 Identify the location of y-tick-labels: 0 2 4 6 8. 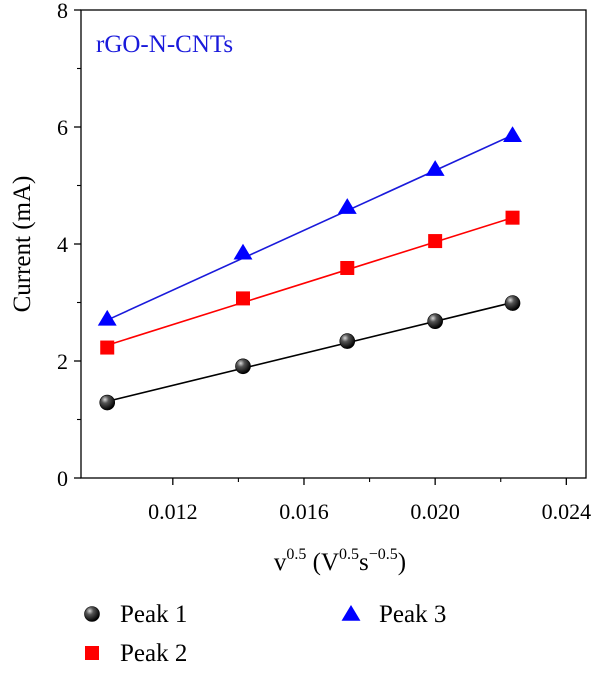
(62, 245).